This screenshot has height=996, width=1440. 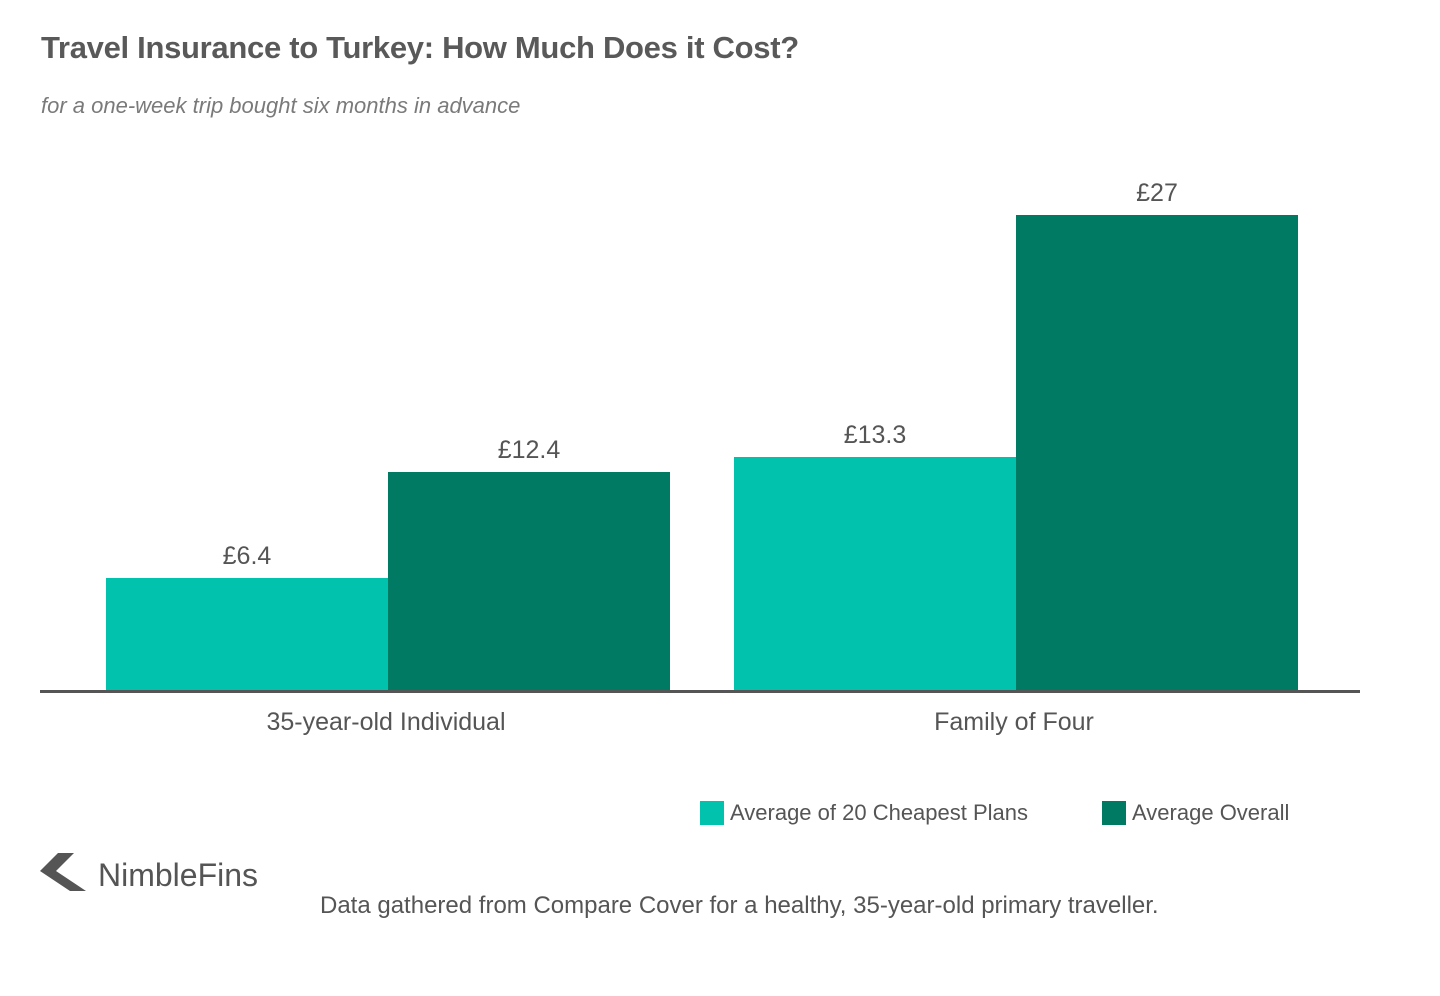 What do you see at coordinates (1211, 812) in the screenshot?
I see `legend-label: Average Overall` at bounding box center [1211, 812].